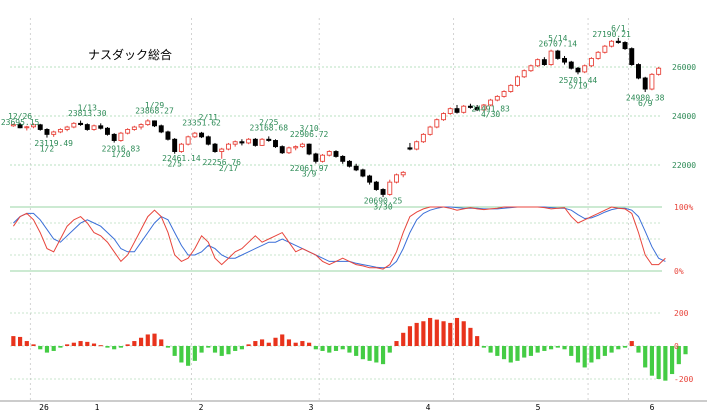 Image resolution: width=707 pixels, height=414 pixels. What do you see at coordinates (201, 407) in the screenshot?
I see `x-tick-label: 2` at bounding box center [201, 407].